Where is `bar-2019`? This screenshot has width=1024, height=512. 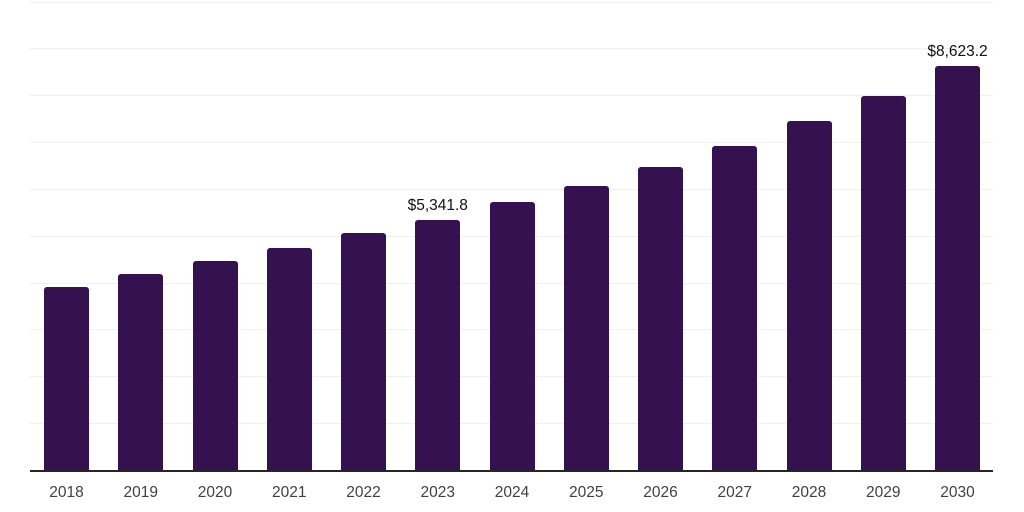 bar-2019 is located at coordinates (141, 372).